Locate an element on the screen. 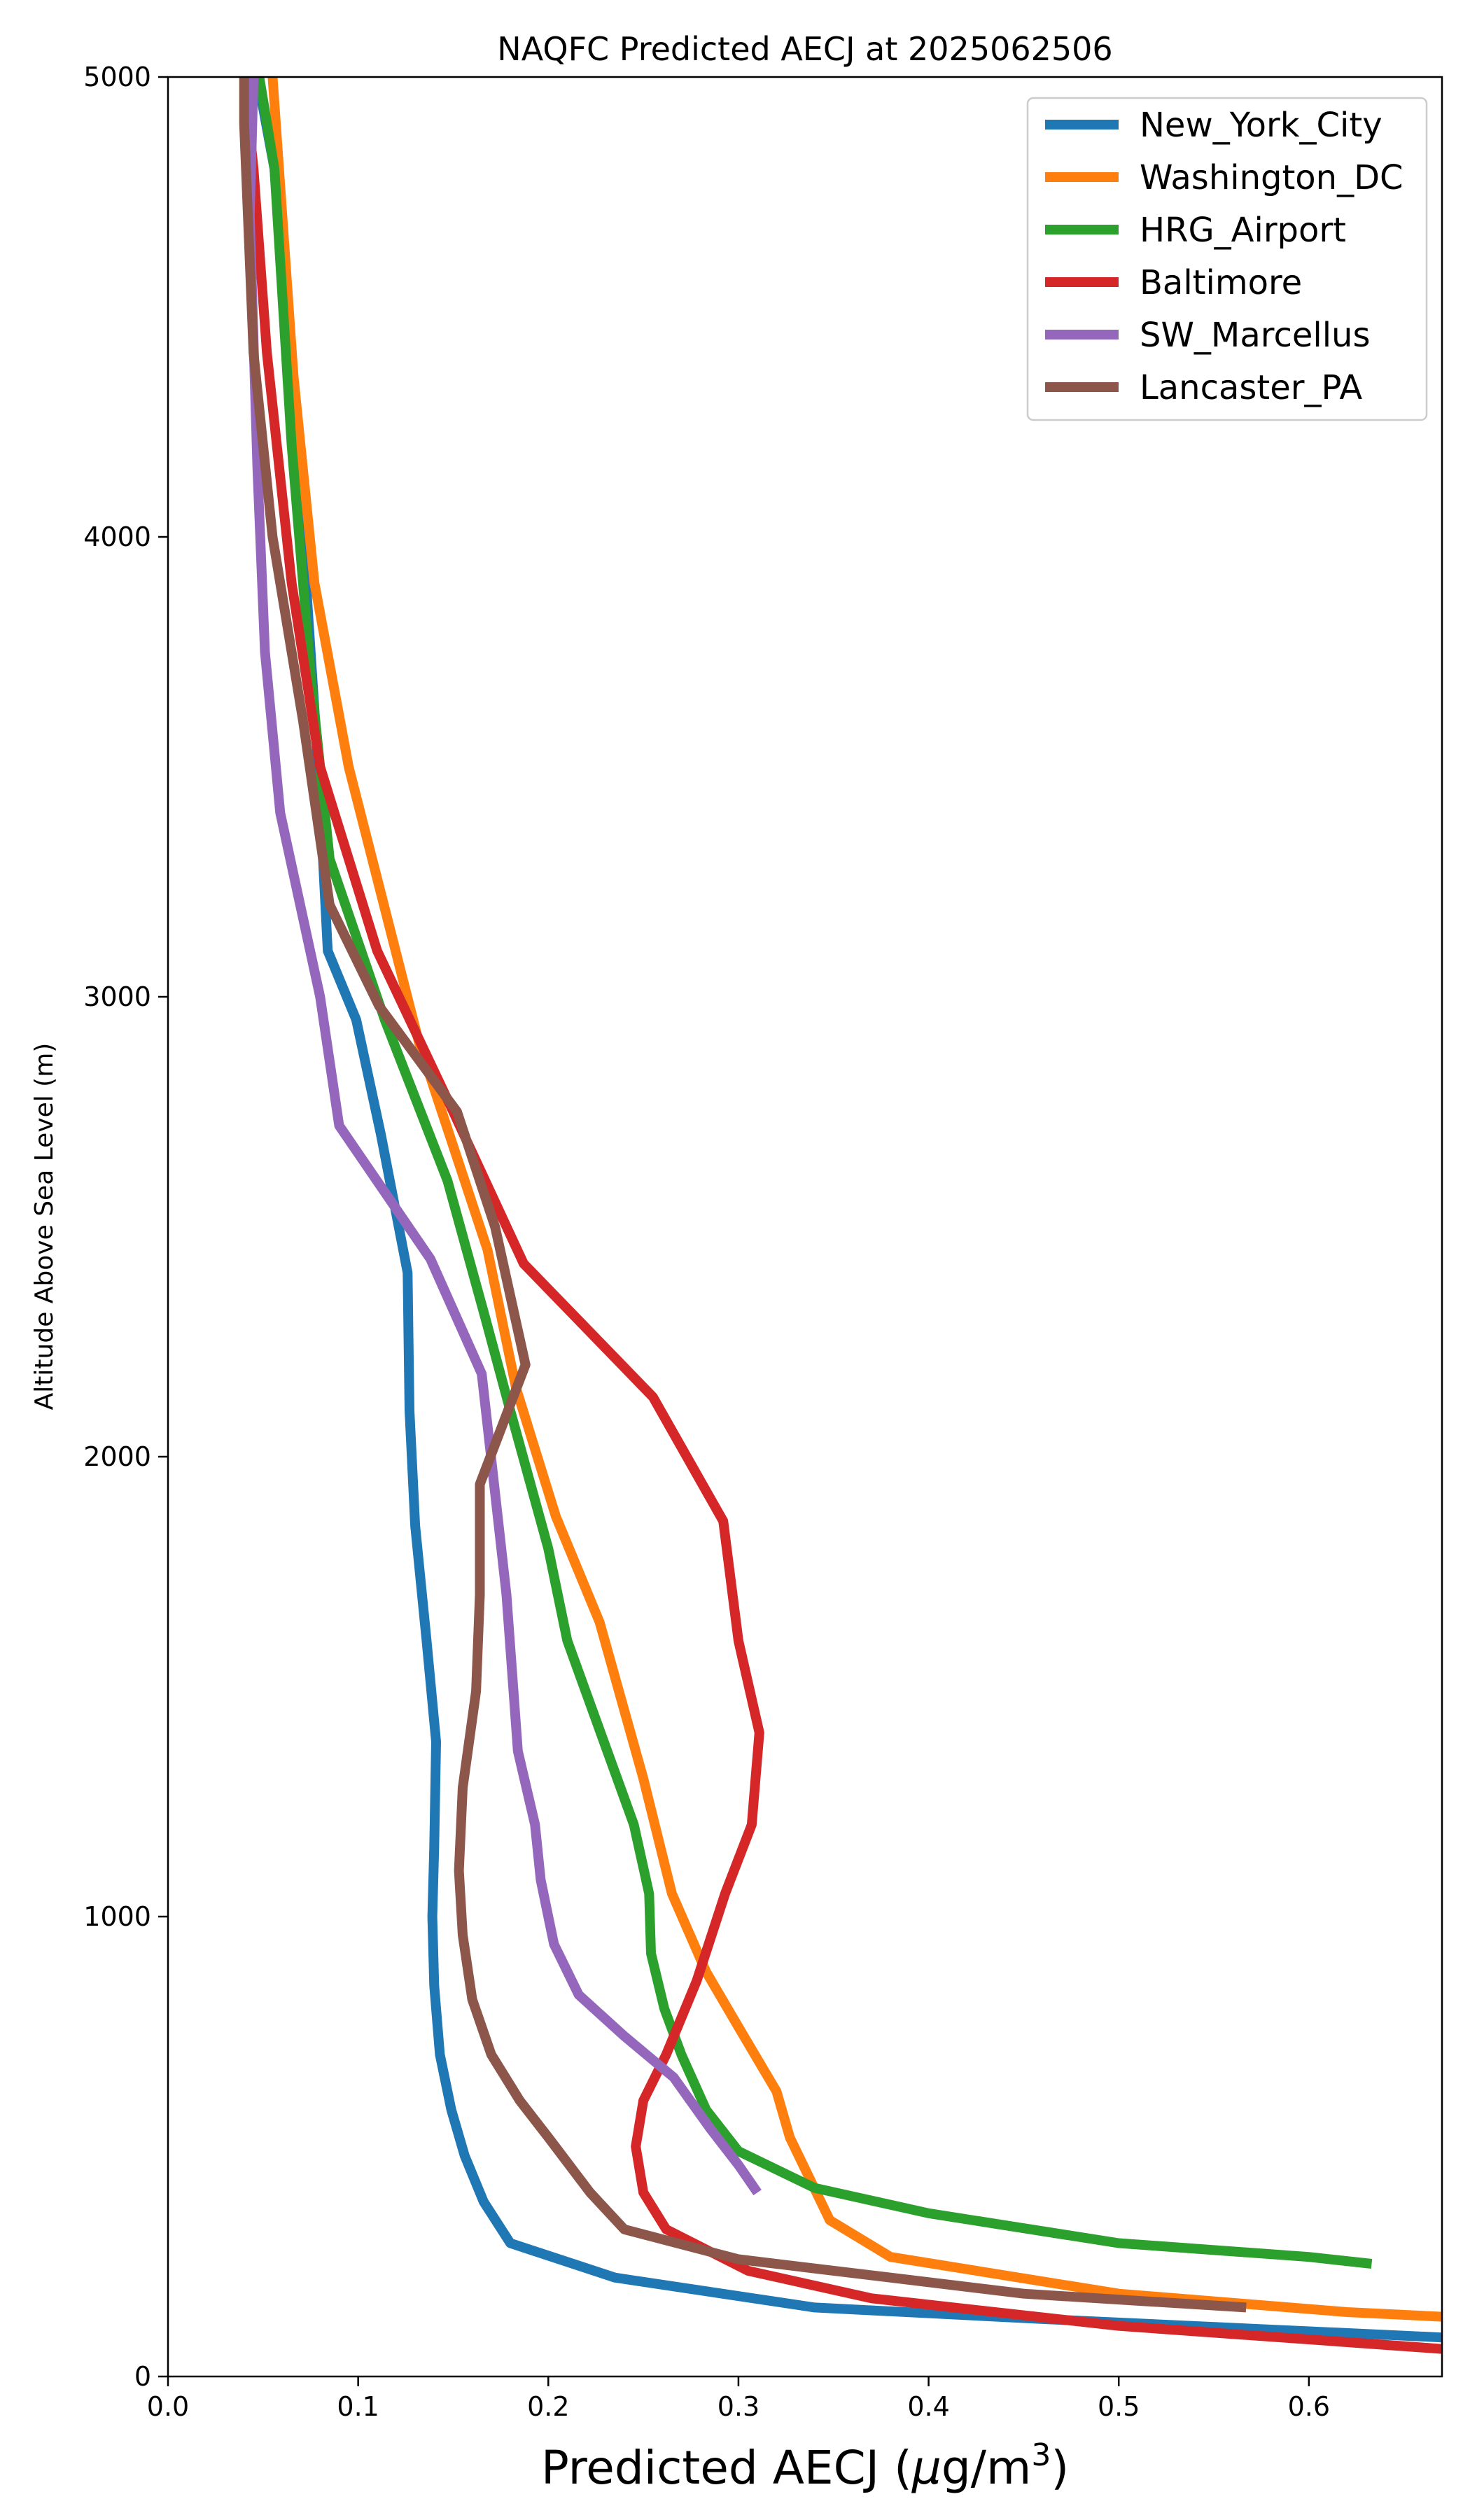  legend-label: Baltimore is located at coordinates (1221, 282).